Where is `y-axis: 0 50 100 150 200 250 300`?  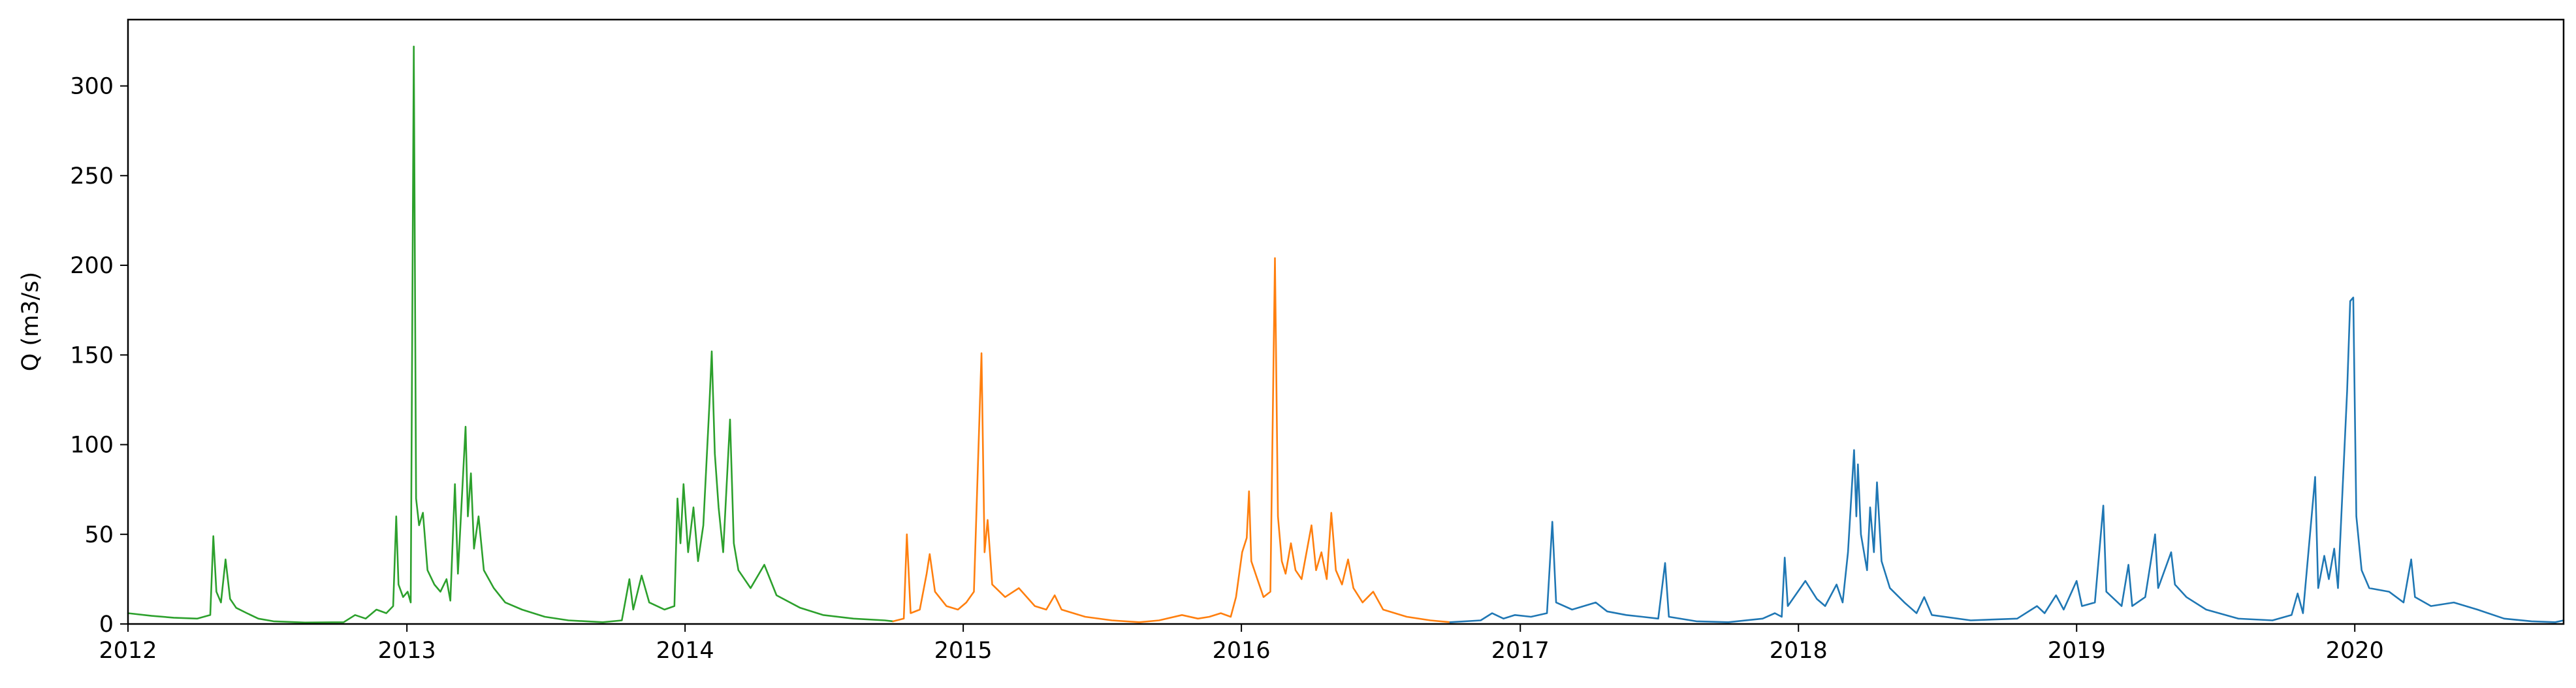
y-axis: 0 50 100 150 200 250 300 is located at coordinates (99, 356).